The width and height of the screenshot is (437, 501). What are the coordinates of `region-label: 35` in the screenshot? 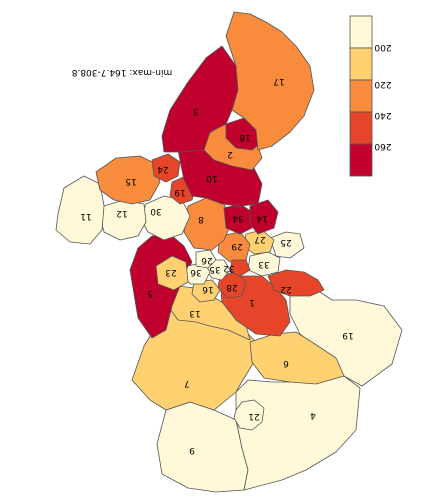 It's located at (214, 269).